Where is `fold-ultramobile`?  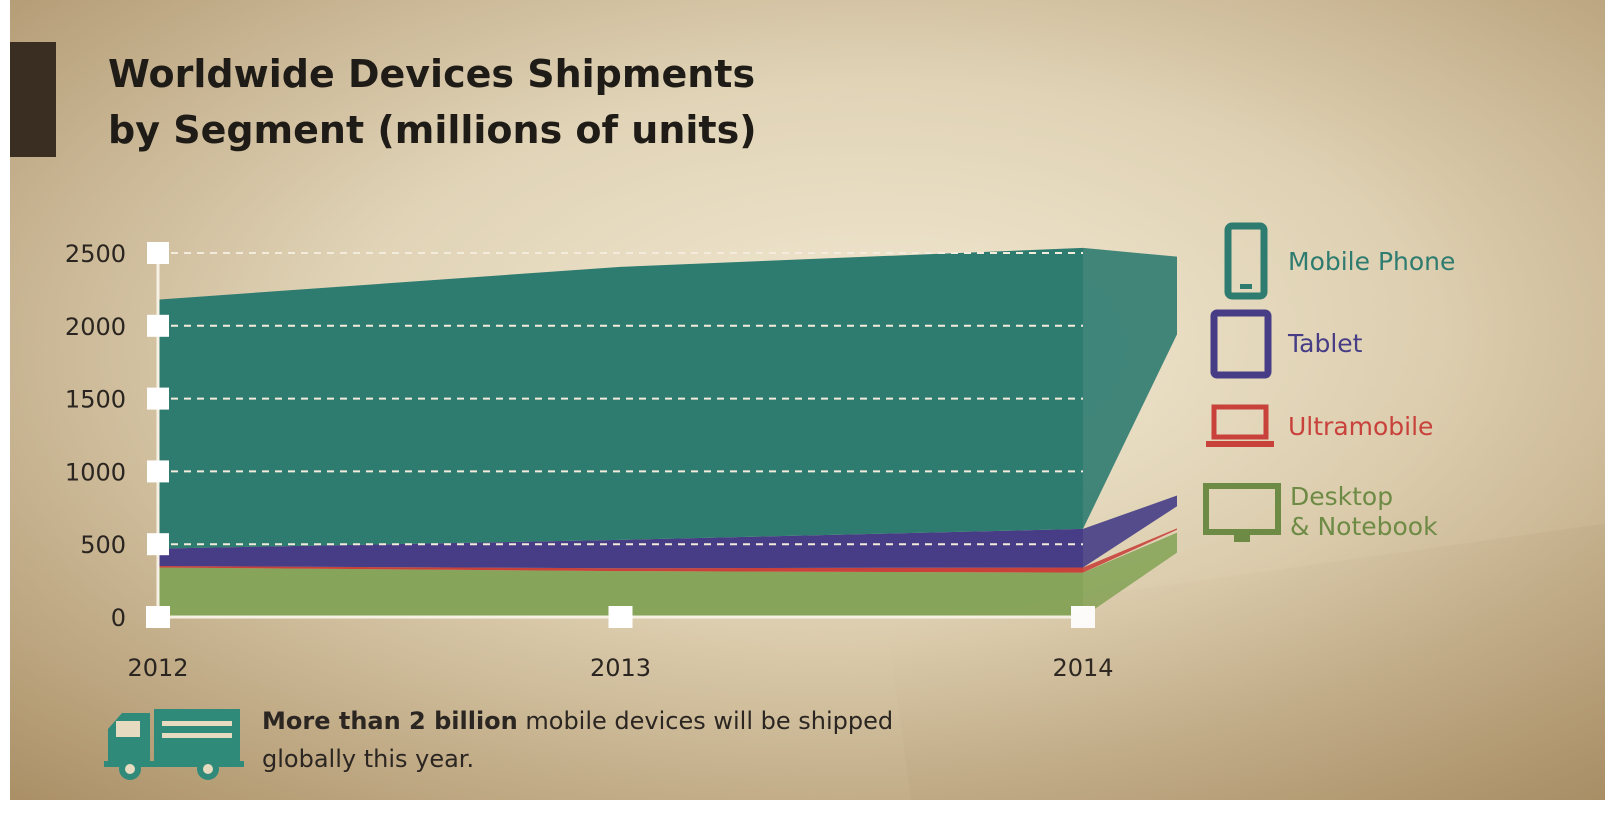
fold-ultramobile is located at coordinates (1130, 550).